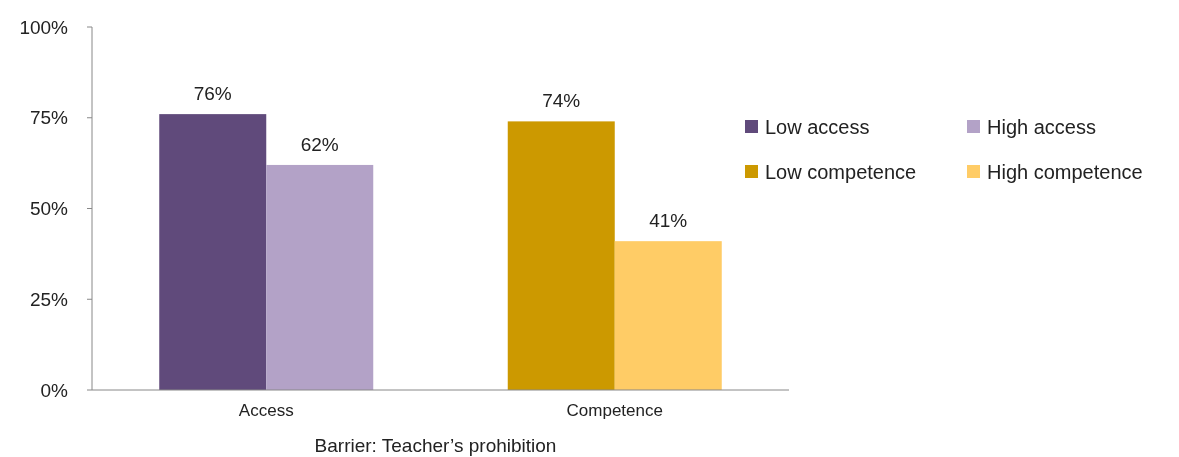 The image size is (1179, 457). Describe the element at coordinates (1041, 127) in the screenshot. I see `legend-label: High access` at that location.